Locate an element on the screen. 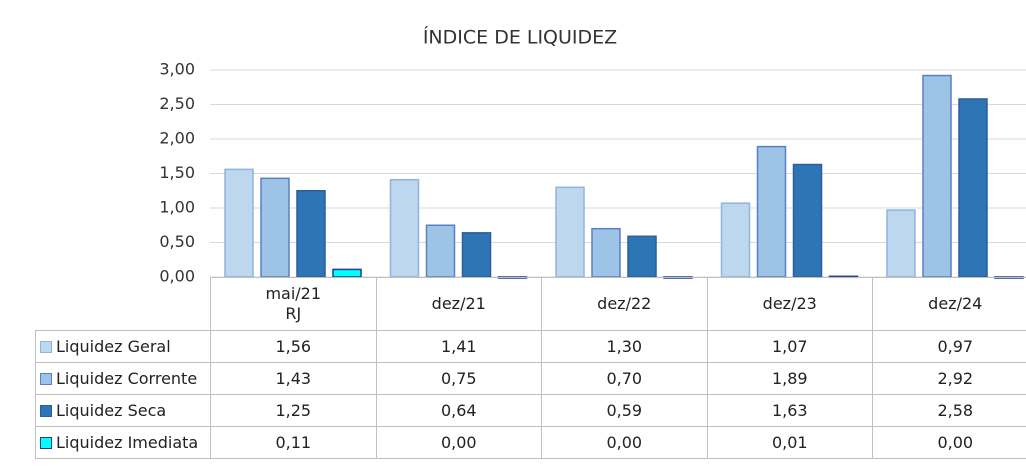 This screenshot has width=1026, height=469. x-tick-label: dez/24 is located at coordinates (949, 304).